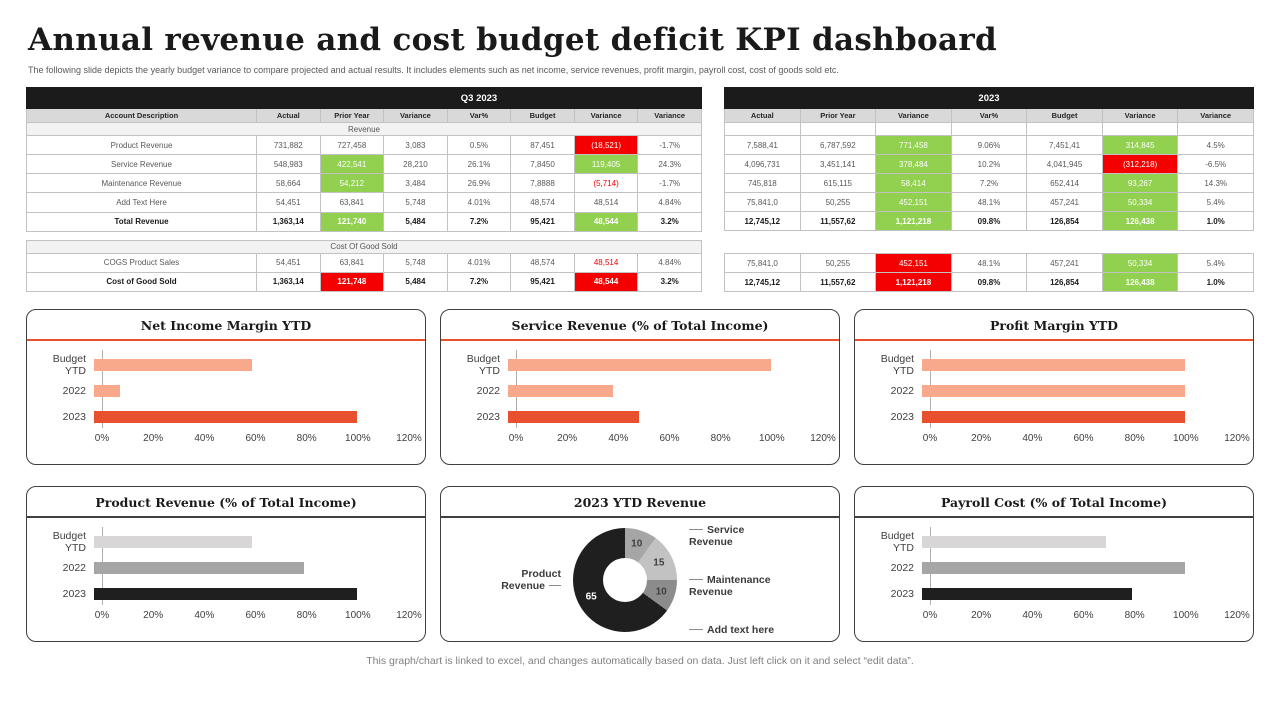  I want to click on table-cell: 4.84%, so click(669, 202).